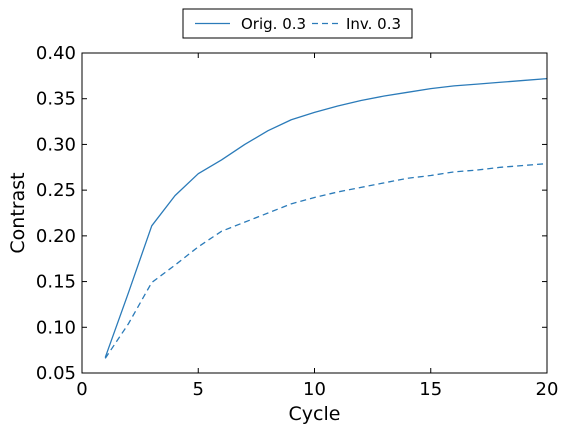  Describe the element at coordinates (430, 389) in the screenshot. I see `x-tick-label: 15` at that location.